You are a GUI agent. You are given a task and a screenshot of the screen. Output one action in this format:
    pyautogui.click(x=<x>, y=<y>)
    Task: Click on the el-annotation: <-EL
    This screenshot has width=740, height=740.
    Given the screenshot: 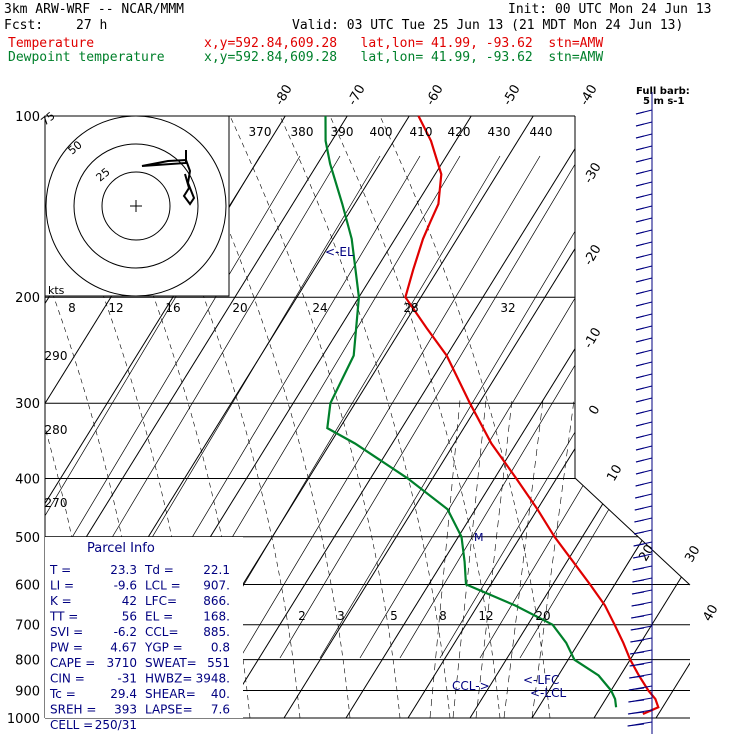 What is the action you would take?
    pyautogui.click(x=339, y=252)
    